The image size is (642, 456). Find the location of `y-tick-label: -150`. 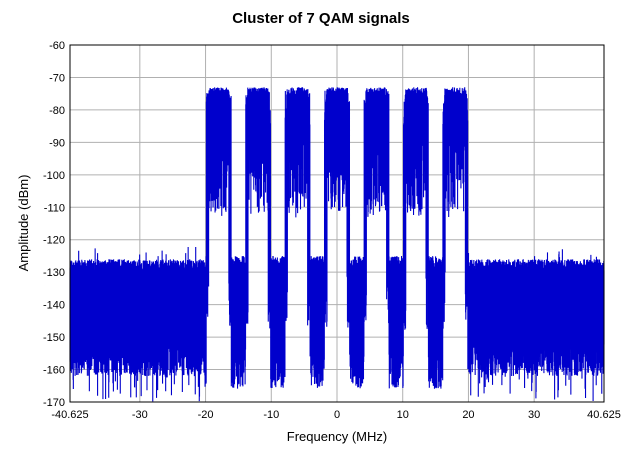

y-tick-label: -150 is located at coordinates (54, 338).